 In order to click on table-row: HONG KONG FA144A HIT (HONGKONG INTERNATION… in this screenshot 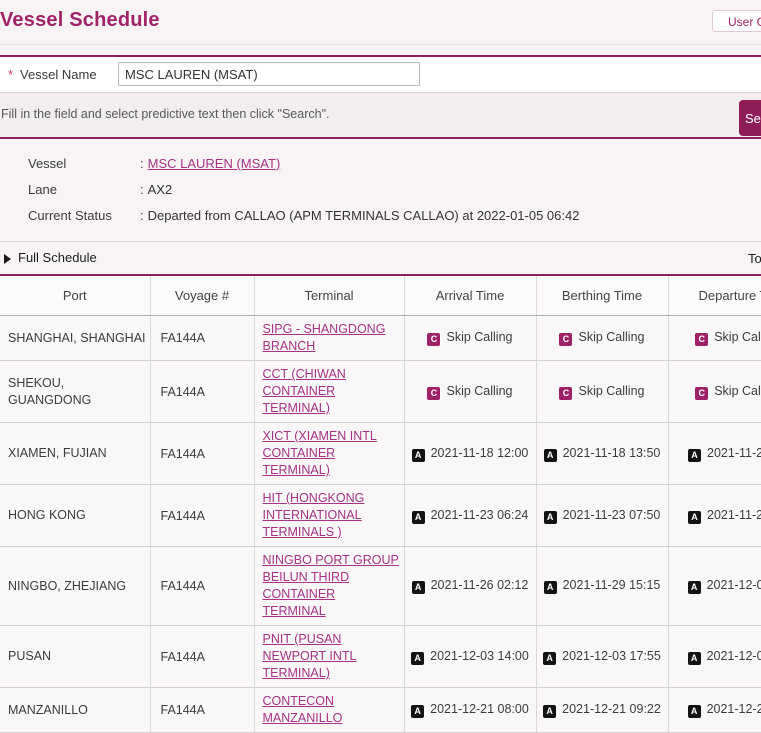, I will do `click(380, 515)`.